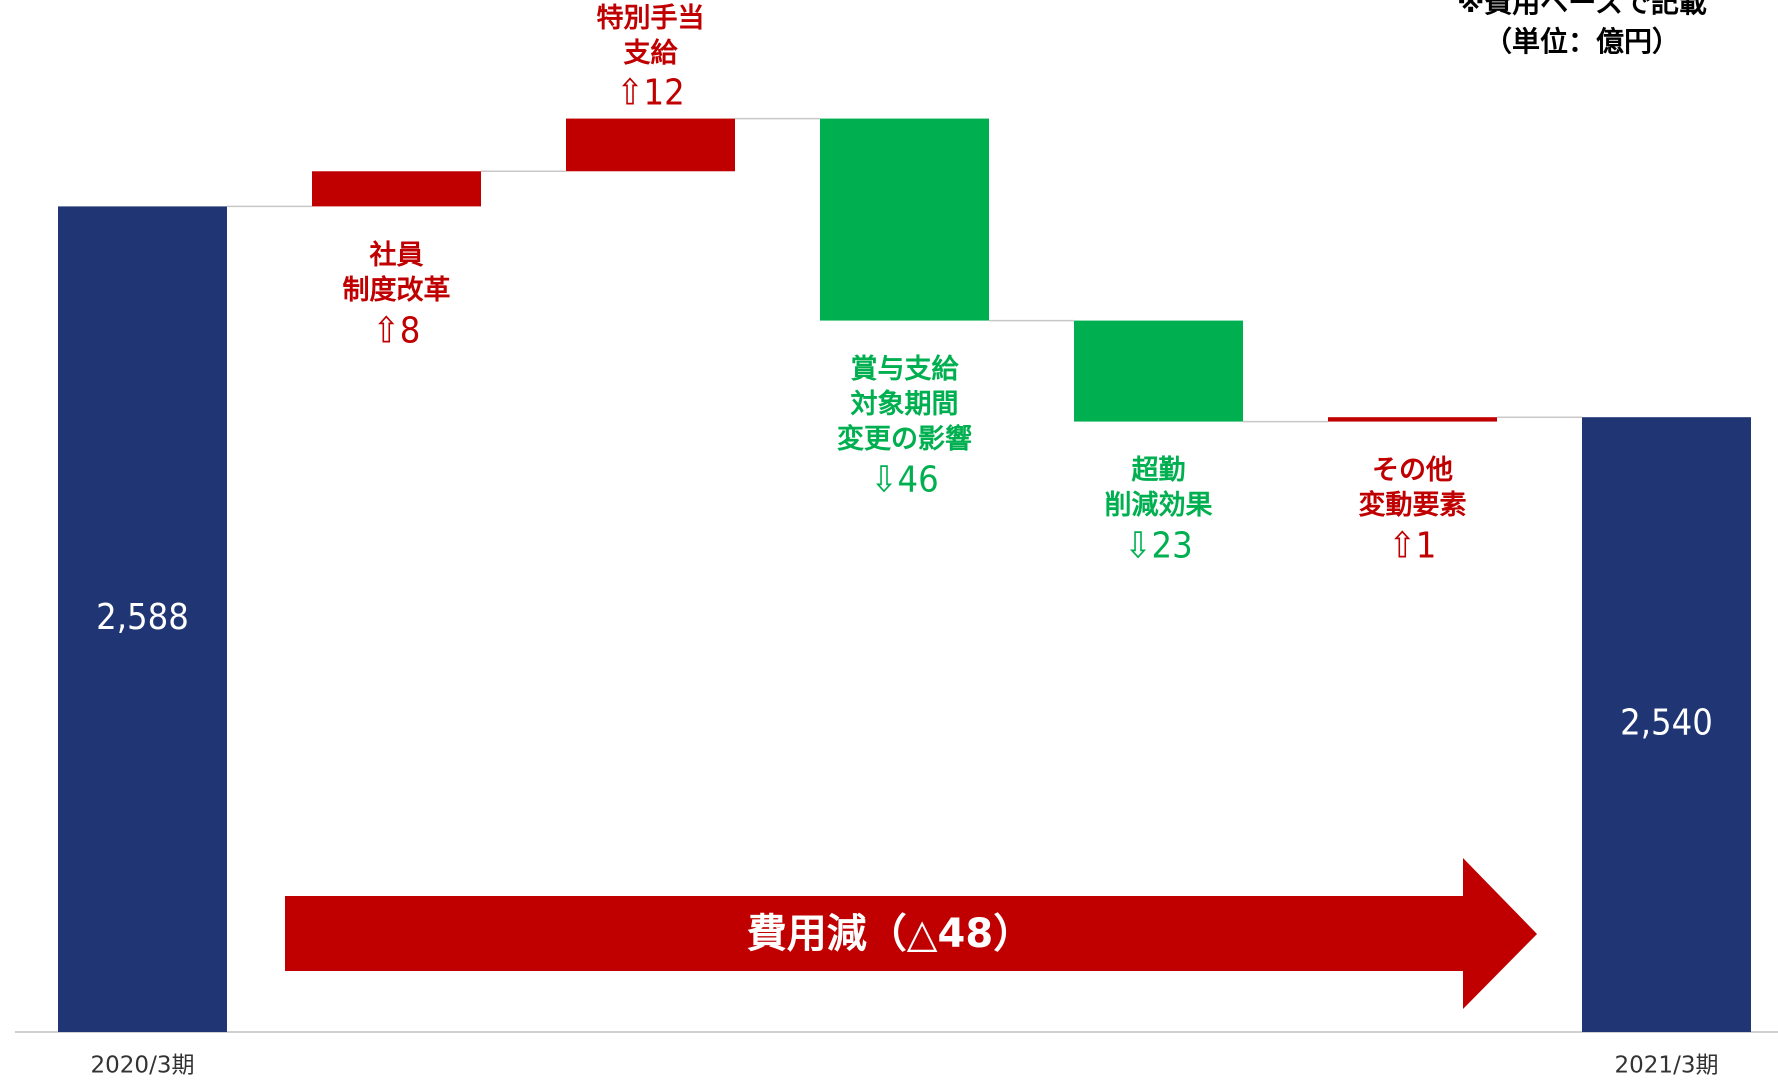  I want to click on arrow, so click(911, 933).